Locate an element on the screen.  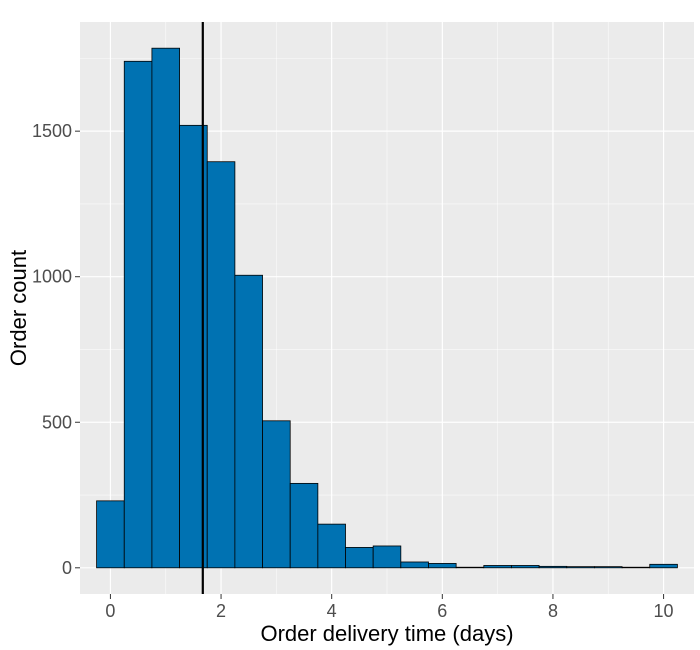
x-tick-label: 0 is located at coordinates (110, 611).